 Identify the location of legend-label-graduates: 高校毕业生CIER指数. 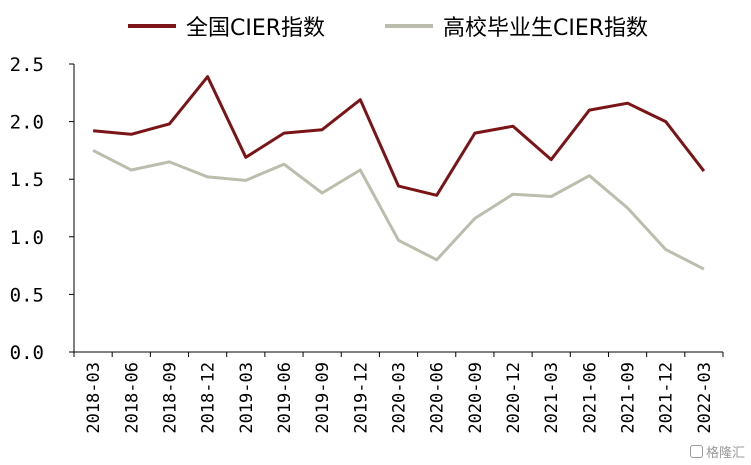
(546, 28).